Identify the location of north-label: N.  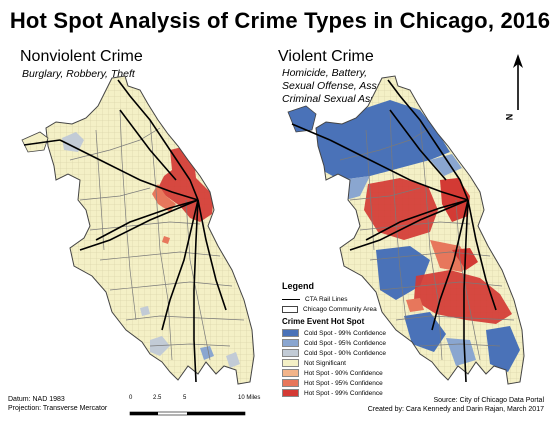
(509, 117).